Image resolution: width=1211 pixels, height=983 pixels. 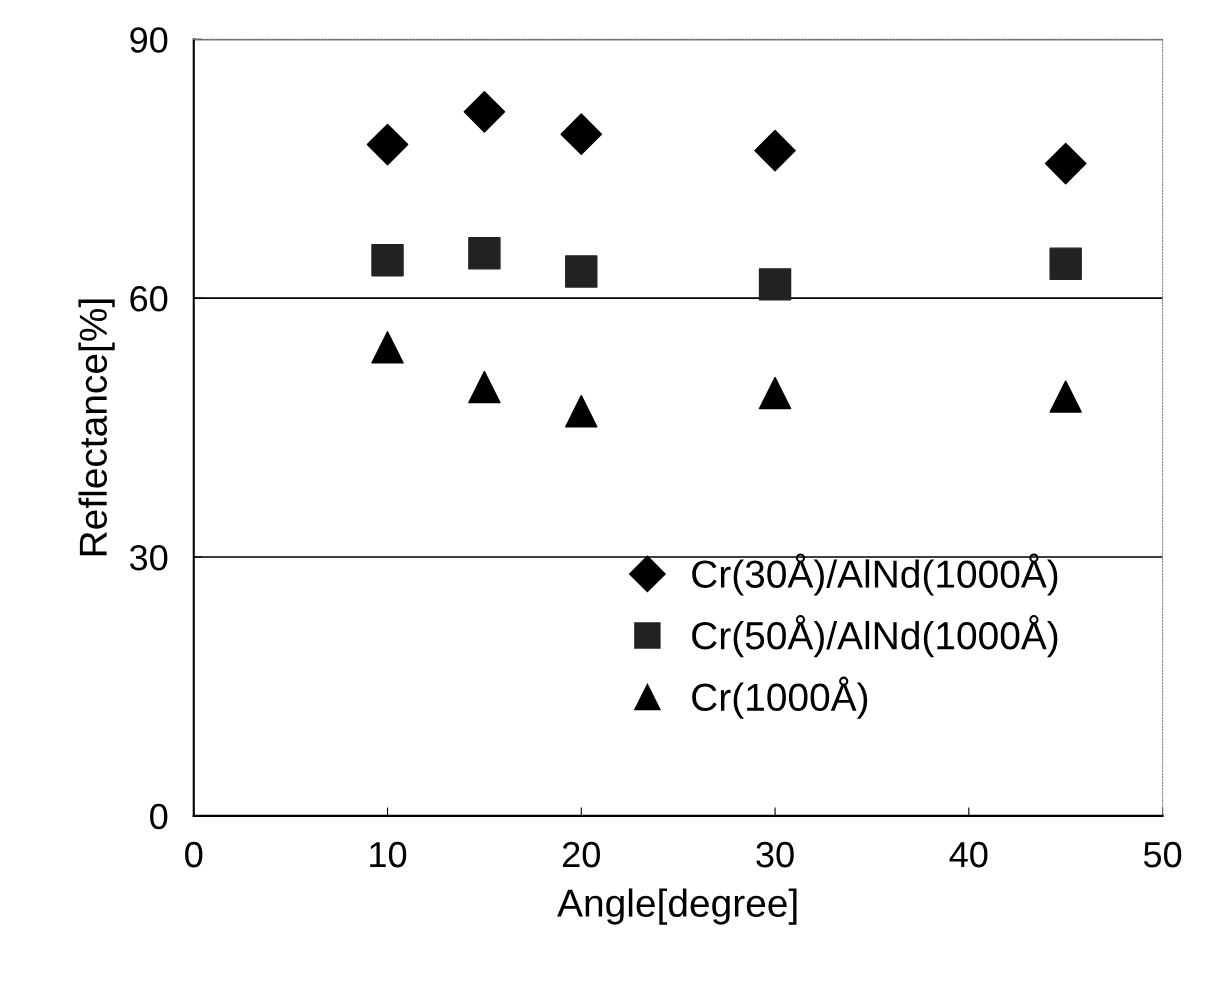 What do you see at coordinates (148, 557) in the screenshot?
I see `y-tick-label: 30` at bounding box center [148, 557].